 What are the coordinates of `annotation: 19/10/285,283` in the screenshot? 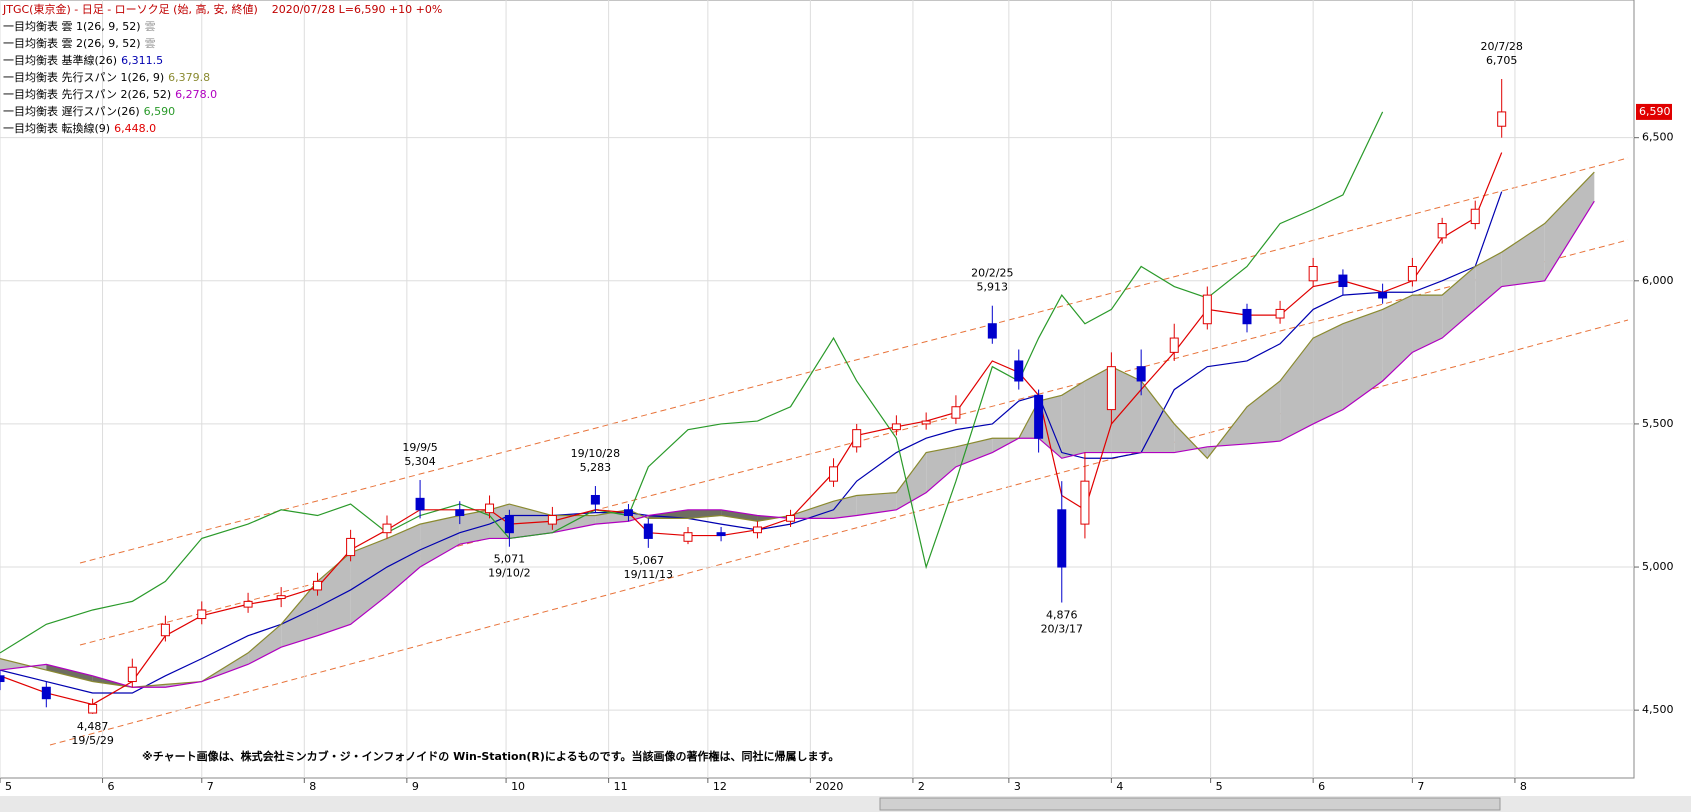 It's located at (595, 460).